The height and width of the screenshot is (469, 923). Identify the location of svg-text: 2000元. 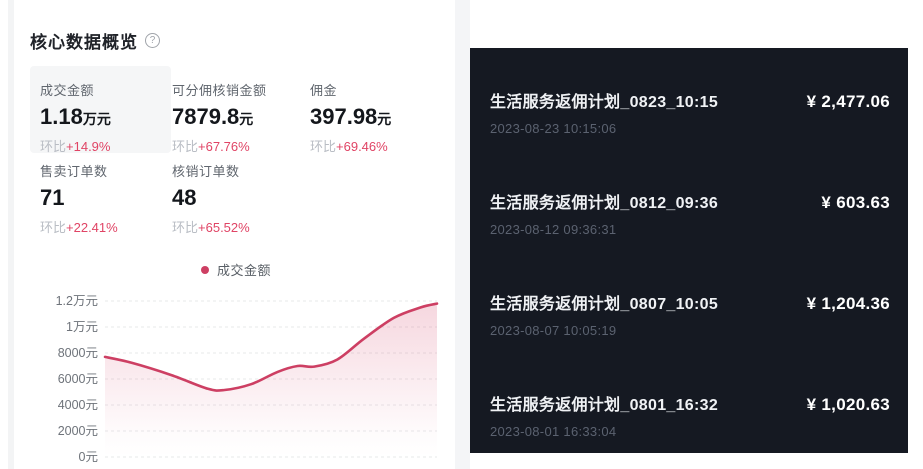
(78, 431).